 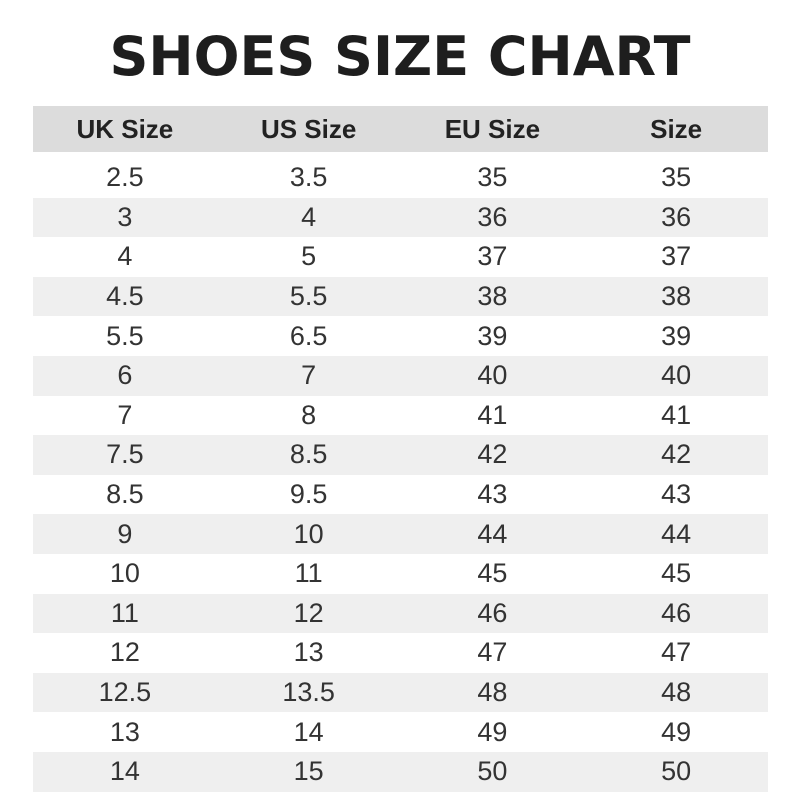 What do you see at coordinates (400, 296) in the screenshot?
I see `table-row: 4.5 5.5 38 38` at bounding box center [400, 296].